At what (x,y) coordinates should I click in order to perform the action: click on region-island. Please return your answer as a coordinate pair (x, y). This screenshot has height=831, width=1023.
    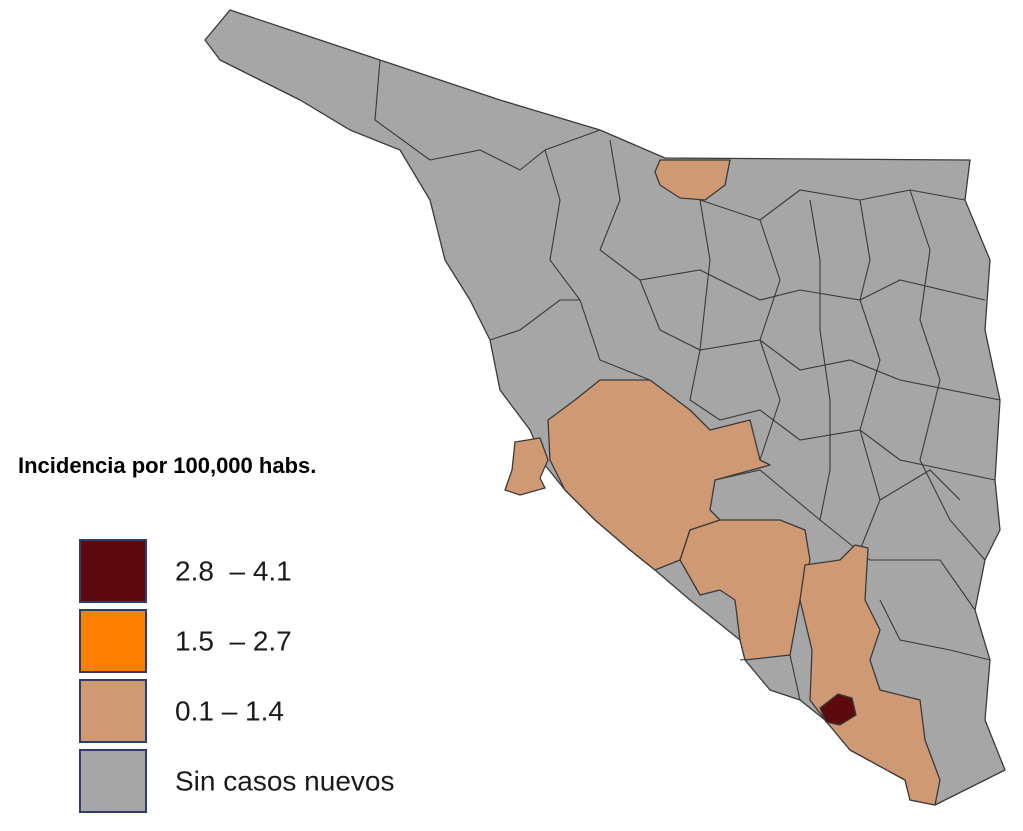
    Looking at the image, I should click on (526, 466).